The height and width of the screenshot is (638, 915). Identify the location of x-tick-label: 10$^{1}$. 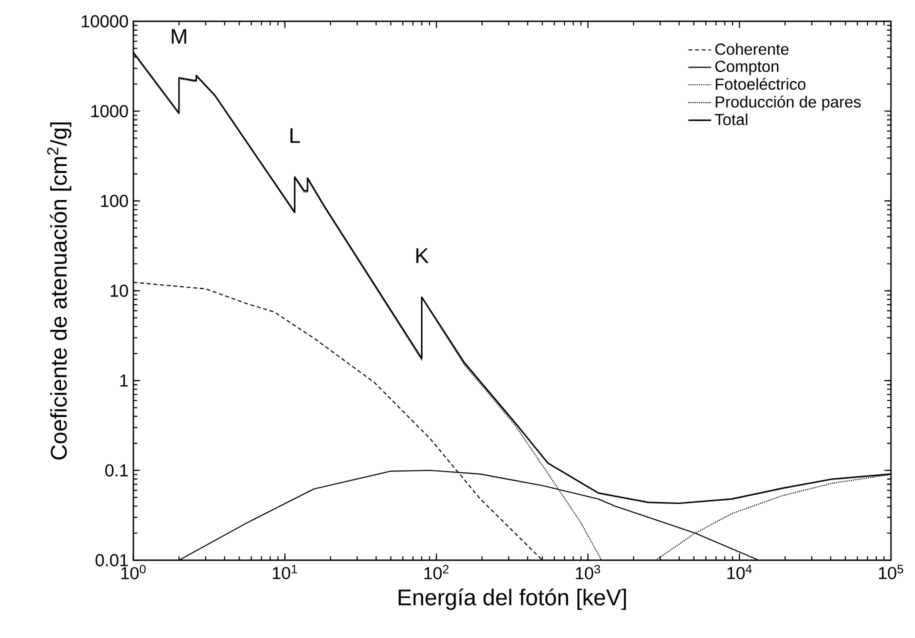
(284, 572).